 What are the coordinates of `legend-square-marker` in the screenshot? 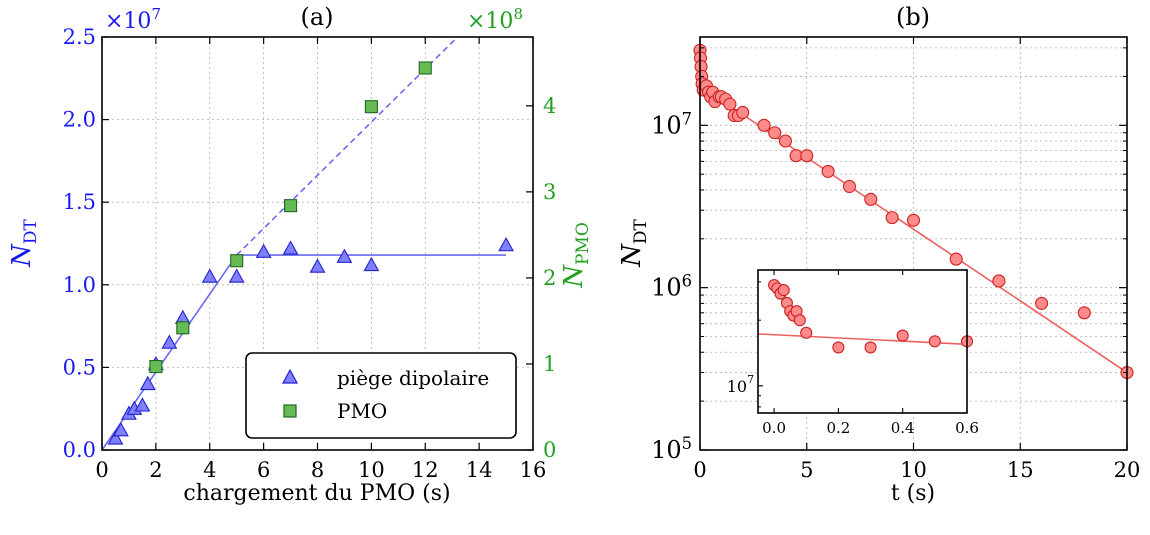 It's located at (290, 411).